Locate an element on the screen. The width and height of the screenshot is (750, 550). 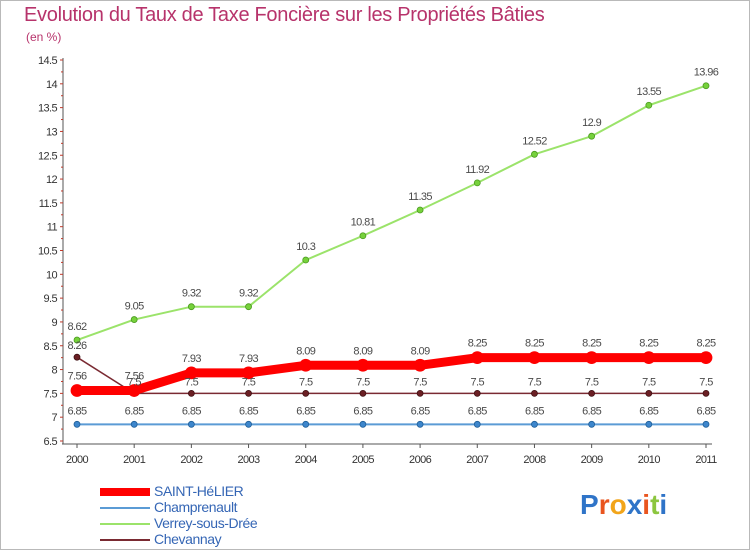
y-tick-label: 8.5 is located at coordinates (51, 347).